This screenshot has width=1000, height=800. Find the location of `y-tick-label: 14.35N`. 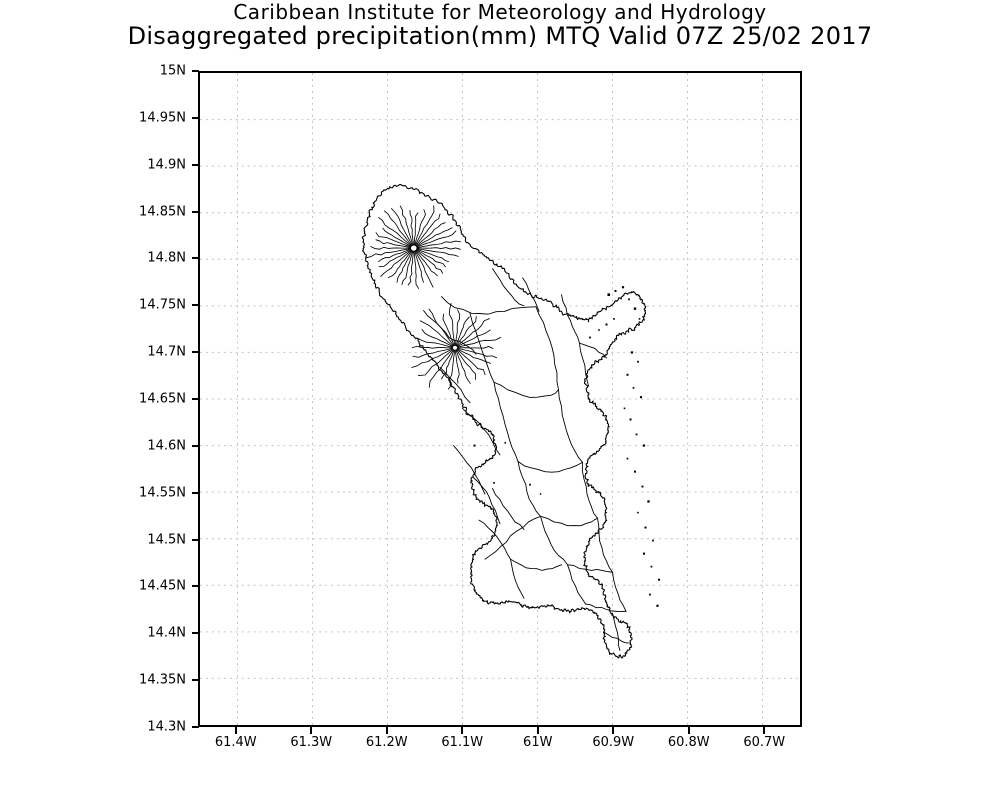

y-tick-label: 14.35N is located at coordinates (162, 680).